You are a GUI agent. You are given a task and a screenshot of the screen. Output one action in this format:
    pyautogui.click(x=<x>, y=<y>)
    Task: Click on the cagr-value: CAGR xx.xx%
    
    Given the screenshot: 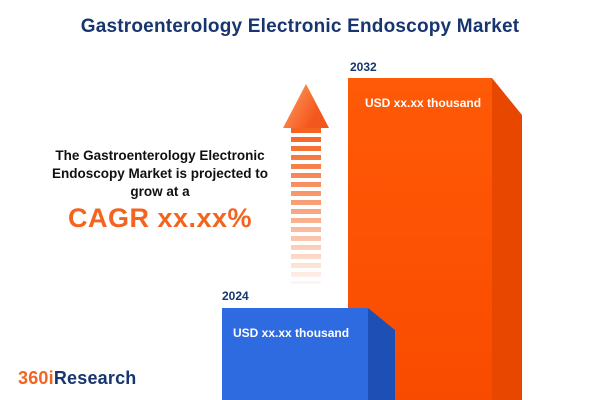 What is the action you would take?
    pyautogui.click(x=160, y=218)
    